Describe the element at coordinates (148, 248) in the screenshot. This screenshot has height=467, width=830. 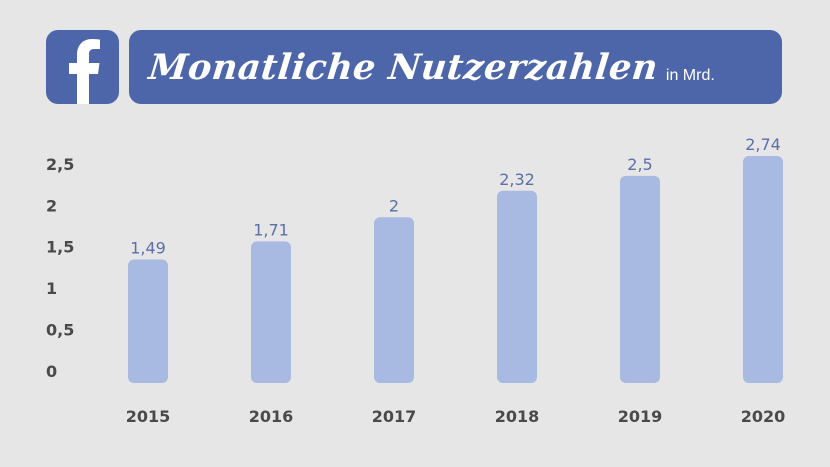
I see `data-label-2015: 1,49` at that location.